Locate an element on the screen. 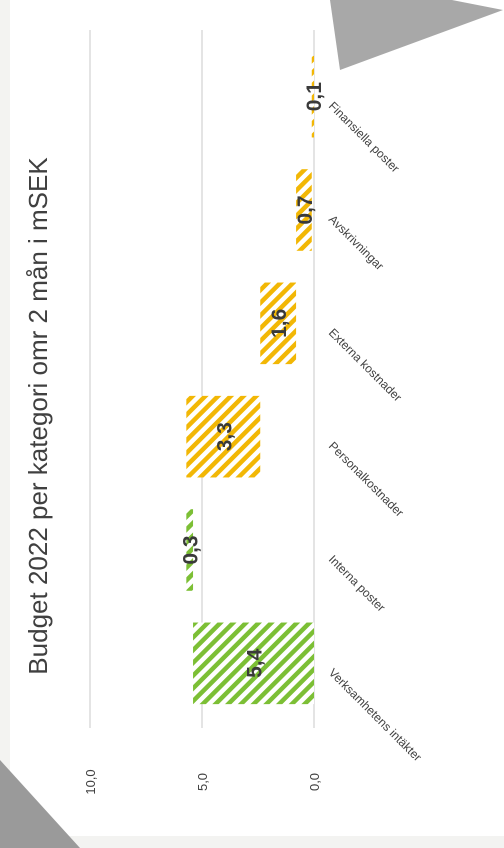  data-label: 1,6 is located at coordinates (279, 323).